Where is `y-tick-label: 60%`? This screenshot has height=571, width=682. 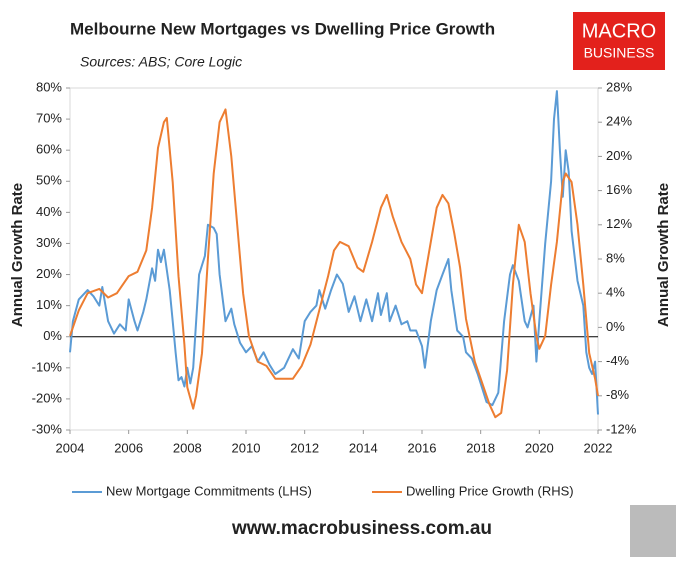
y-tick-label: 60% is located at coordinates (49, 149).